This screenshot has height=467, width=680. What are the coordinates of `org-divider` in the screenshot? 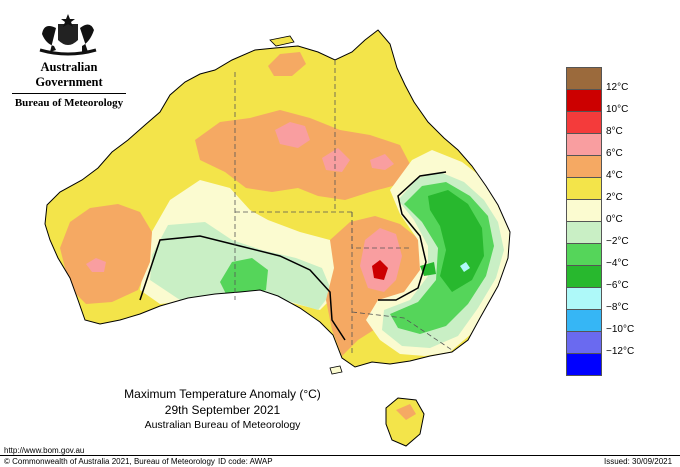 It's located at (69, 93).